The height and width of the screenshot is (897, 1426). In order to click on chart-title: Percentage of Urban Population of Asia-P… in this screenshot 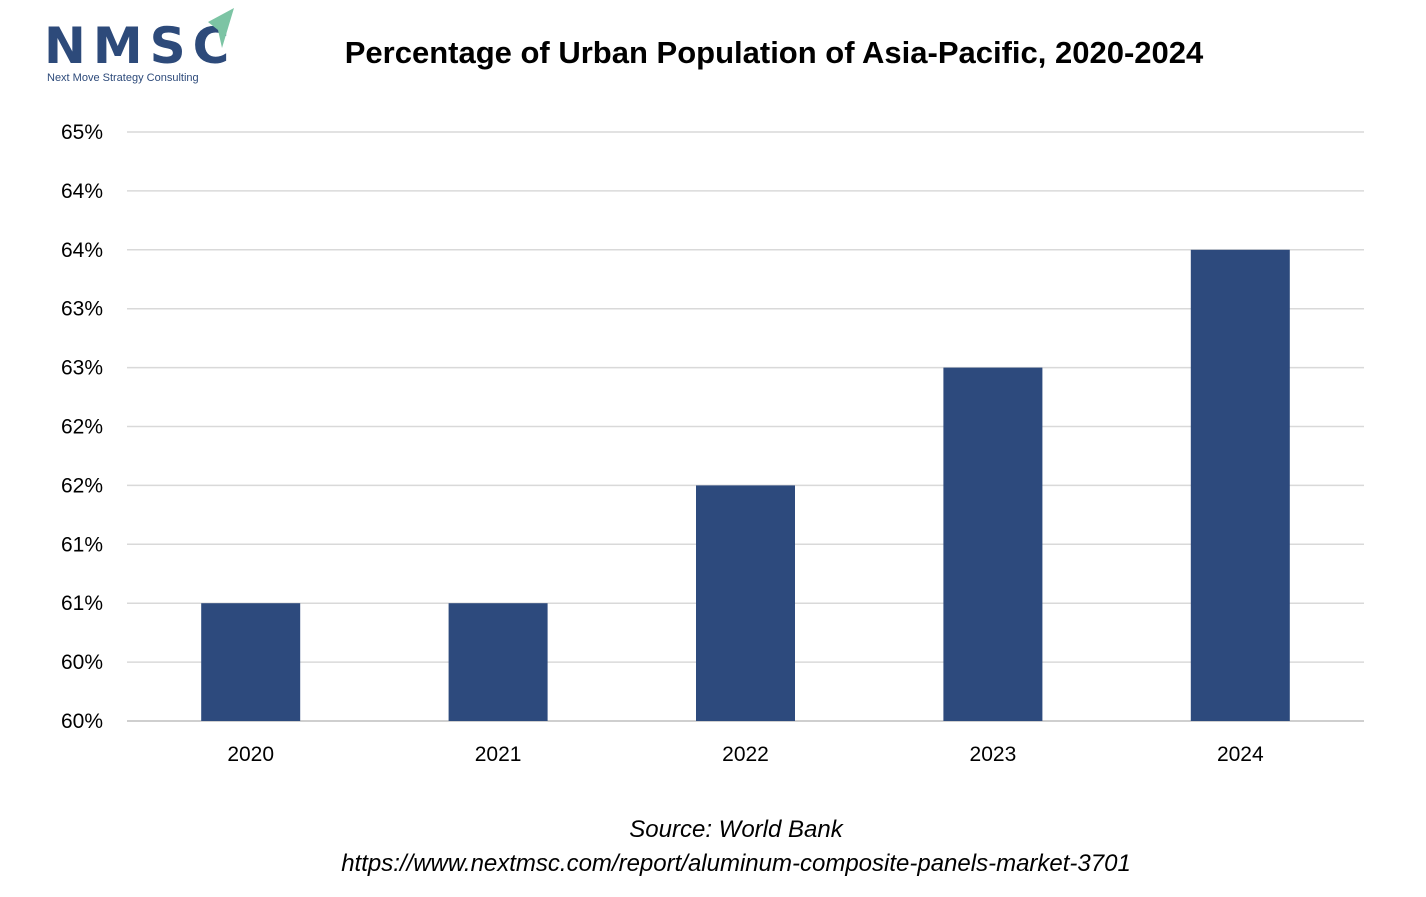, I will do `click(774, 52)`.